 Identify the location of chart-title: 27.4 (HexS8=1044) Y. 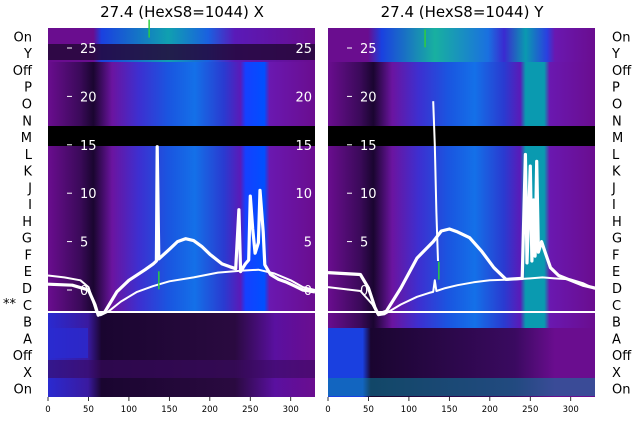
(463, 12).